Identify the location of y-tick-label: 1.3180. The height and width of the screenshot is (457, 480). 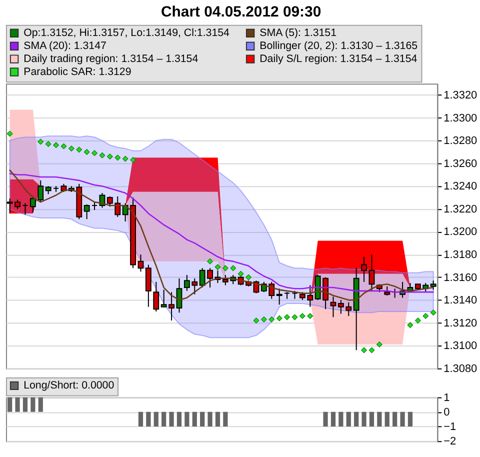
(461, 254).